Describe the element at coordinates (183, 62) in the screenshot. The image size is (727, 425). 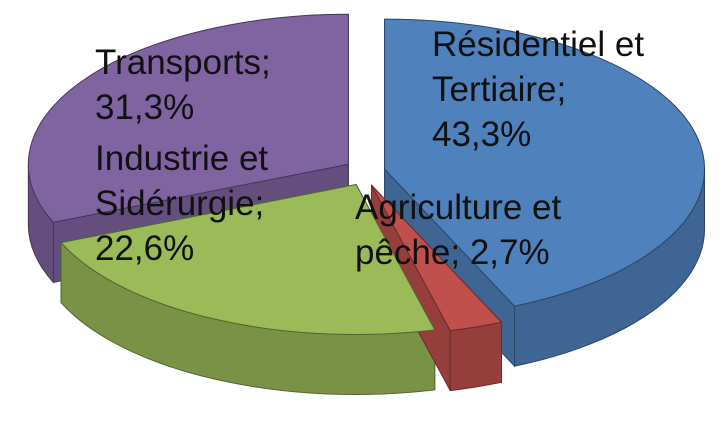
I see `category-label: Transports;` at that location.